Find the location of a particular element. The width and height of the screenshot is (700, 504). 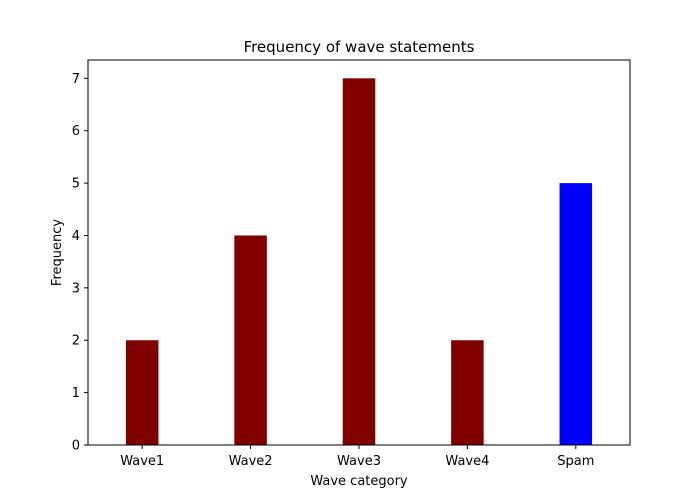

bar-wave2 is located at coordinates (250, 340).